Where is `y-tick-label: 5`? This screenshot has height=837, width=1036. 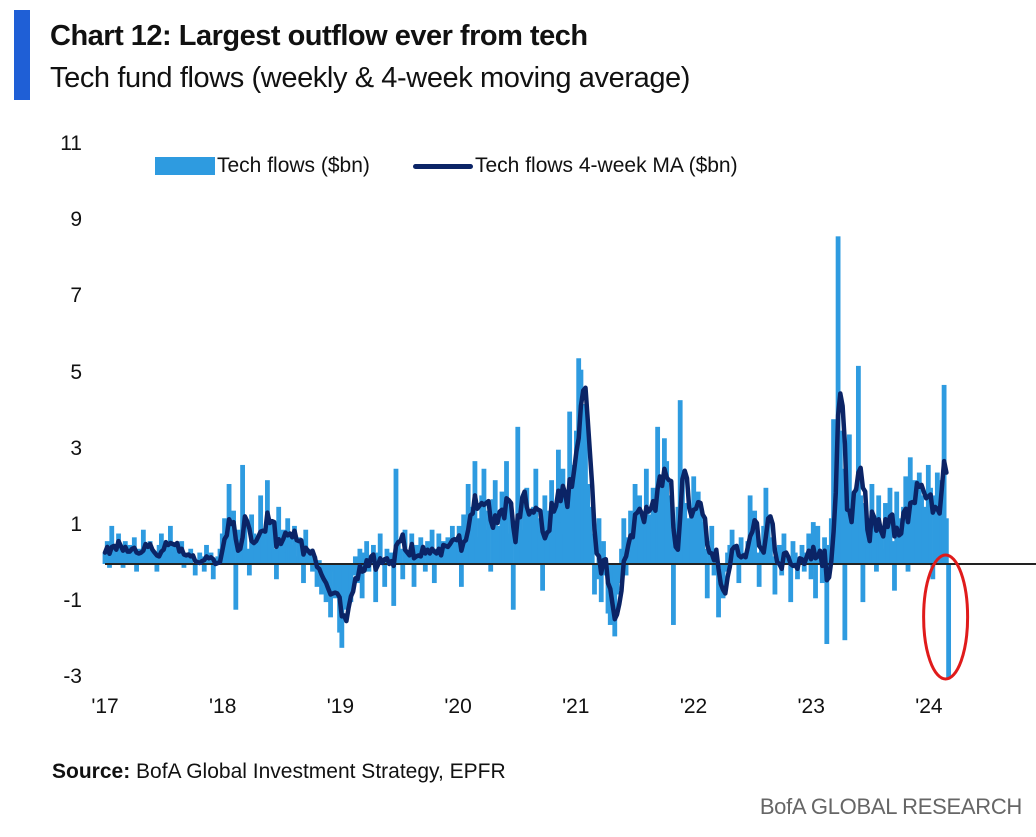 y-tick-label: 5 is located at coordinates (76, 372).